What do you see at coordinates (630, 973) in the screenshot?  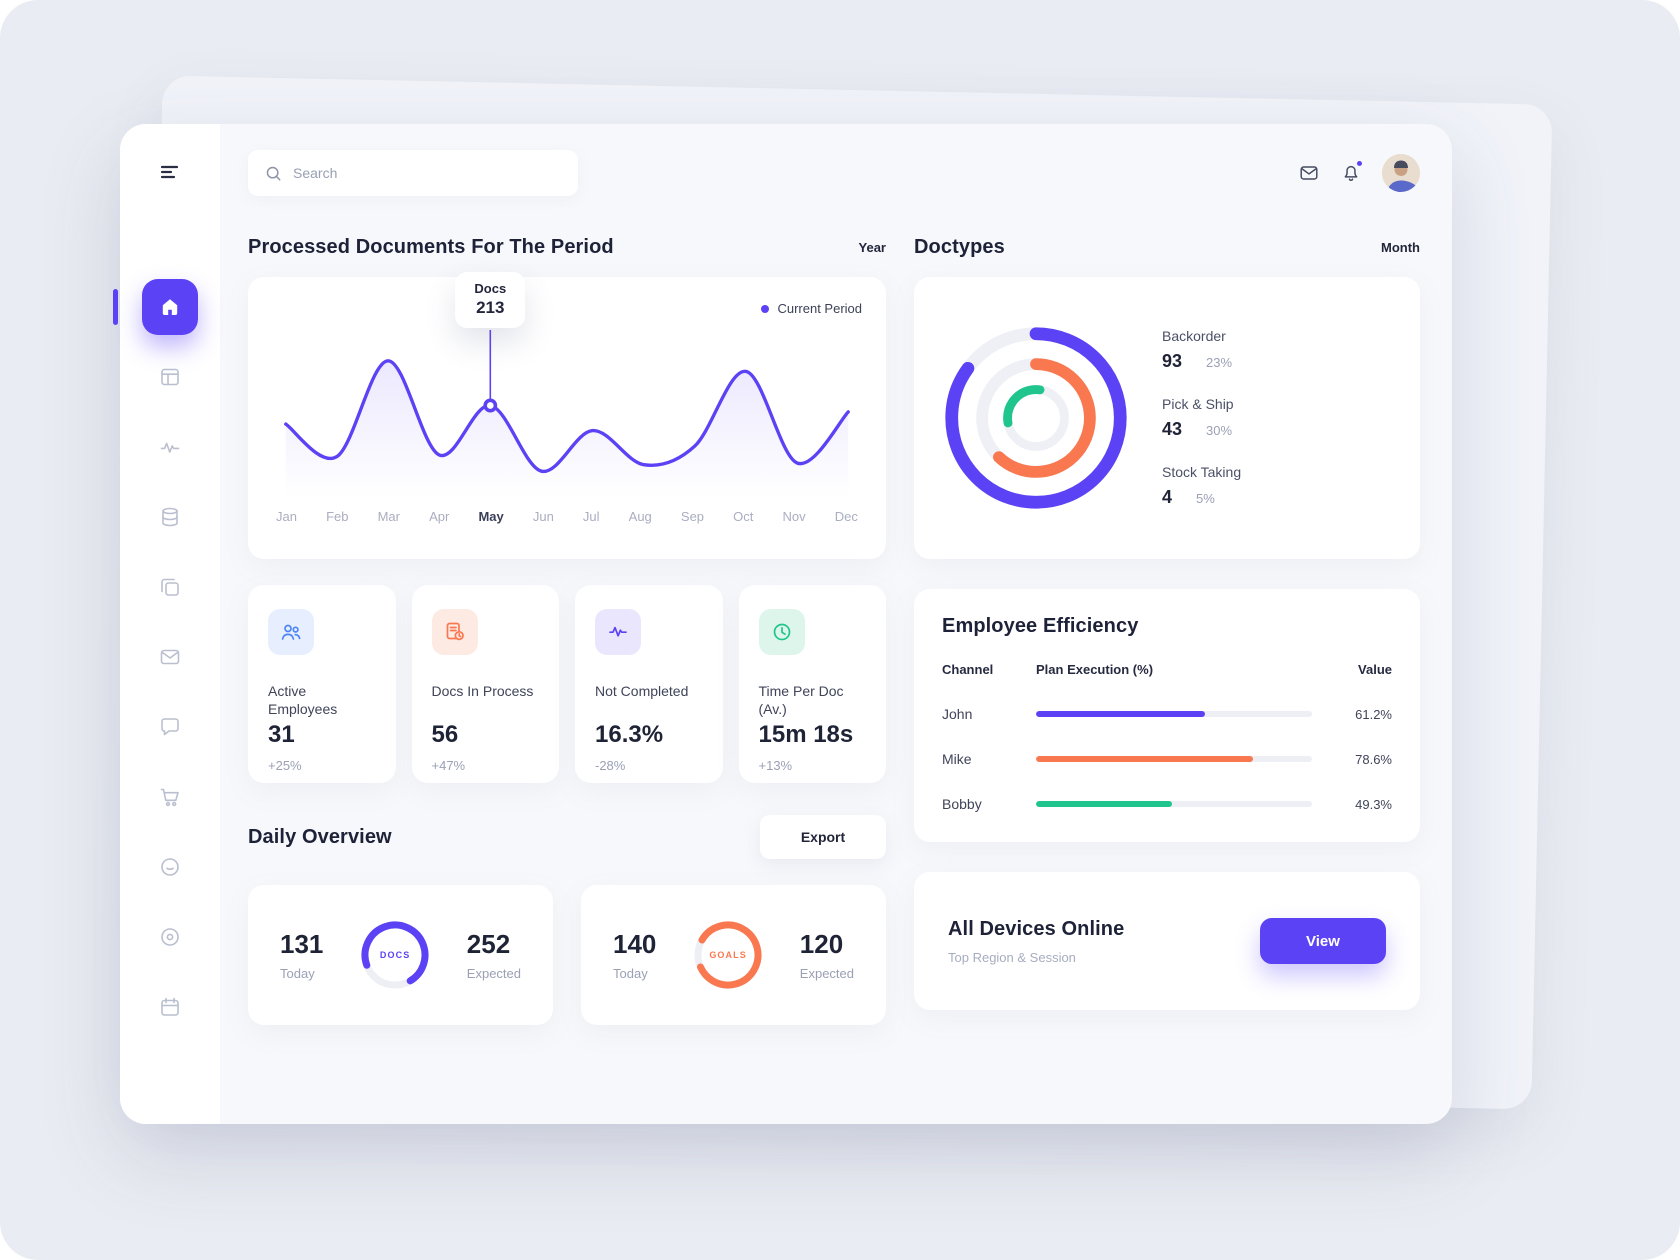 I see `metric-label: Today` at bounding box center [630, 973].